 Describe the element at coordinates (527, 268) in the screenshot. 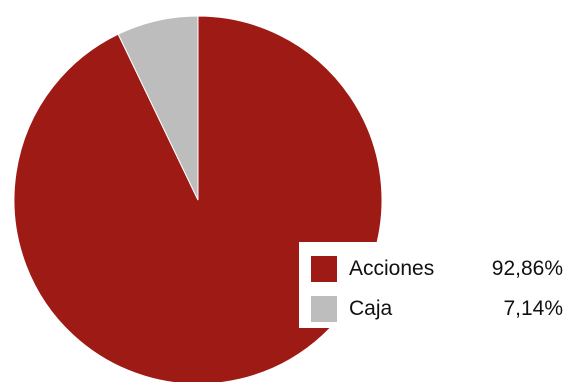

I see `legend-value-acciones: 92,86%` at that location.